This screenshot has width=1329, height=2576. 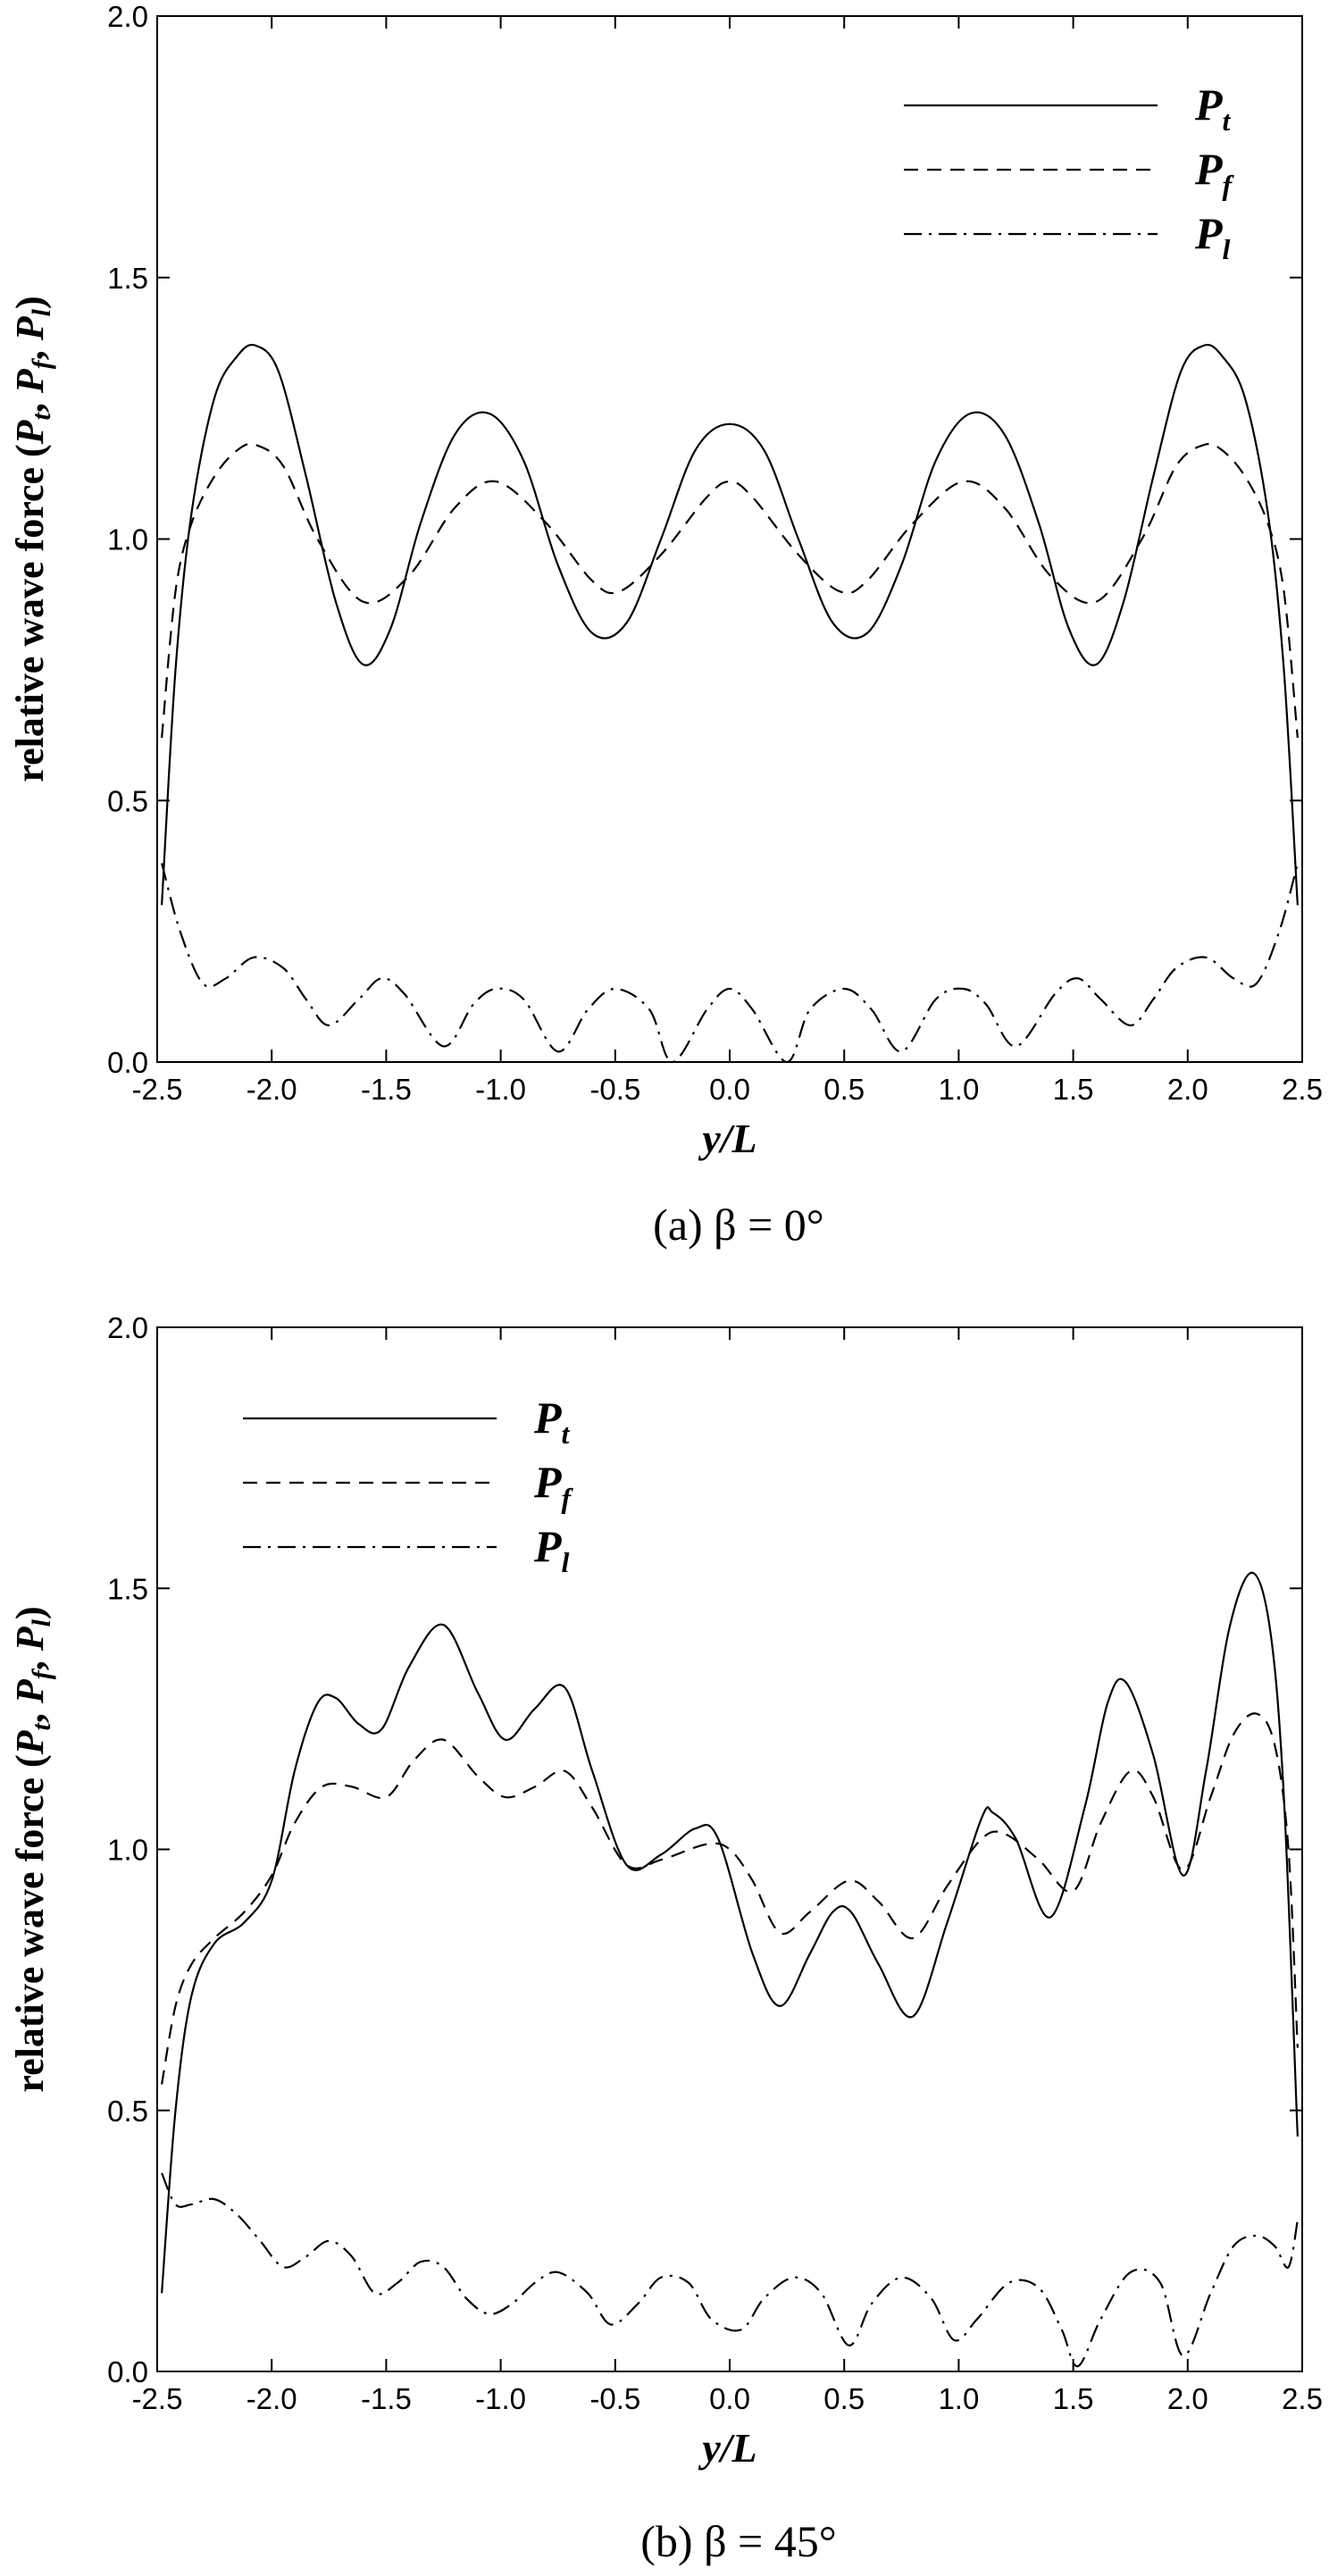 What do you see at coordinates (739, 1225) in the screenshot?
I see `figure-caption: (a) β = 0°` at bounding box center [739, 1225].